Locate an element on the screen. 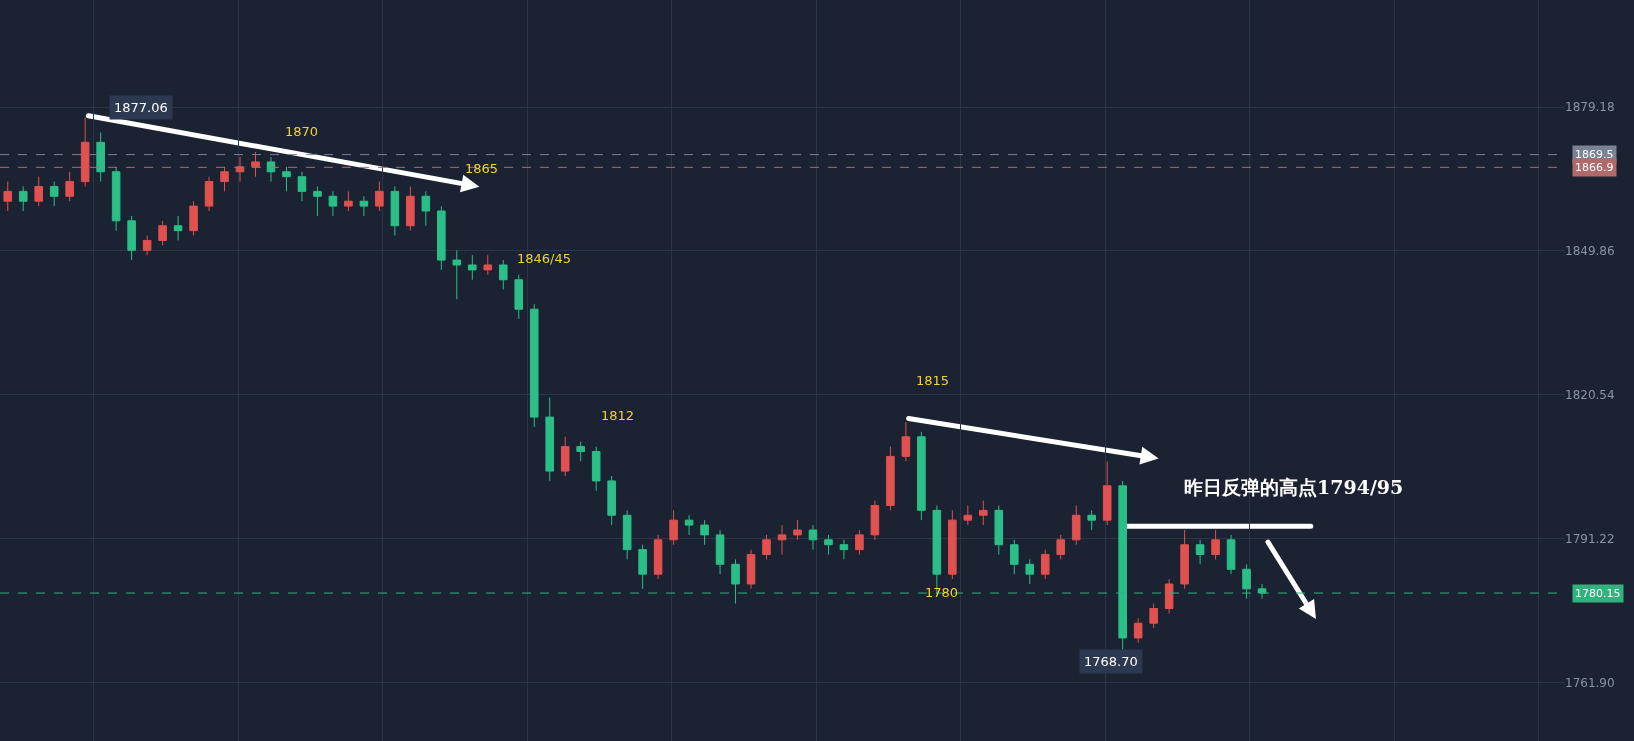 The height and width of the screenshot is (741, 1634). annotation: 1812 is located at coordinates (618, 415).